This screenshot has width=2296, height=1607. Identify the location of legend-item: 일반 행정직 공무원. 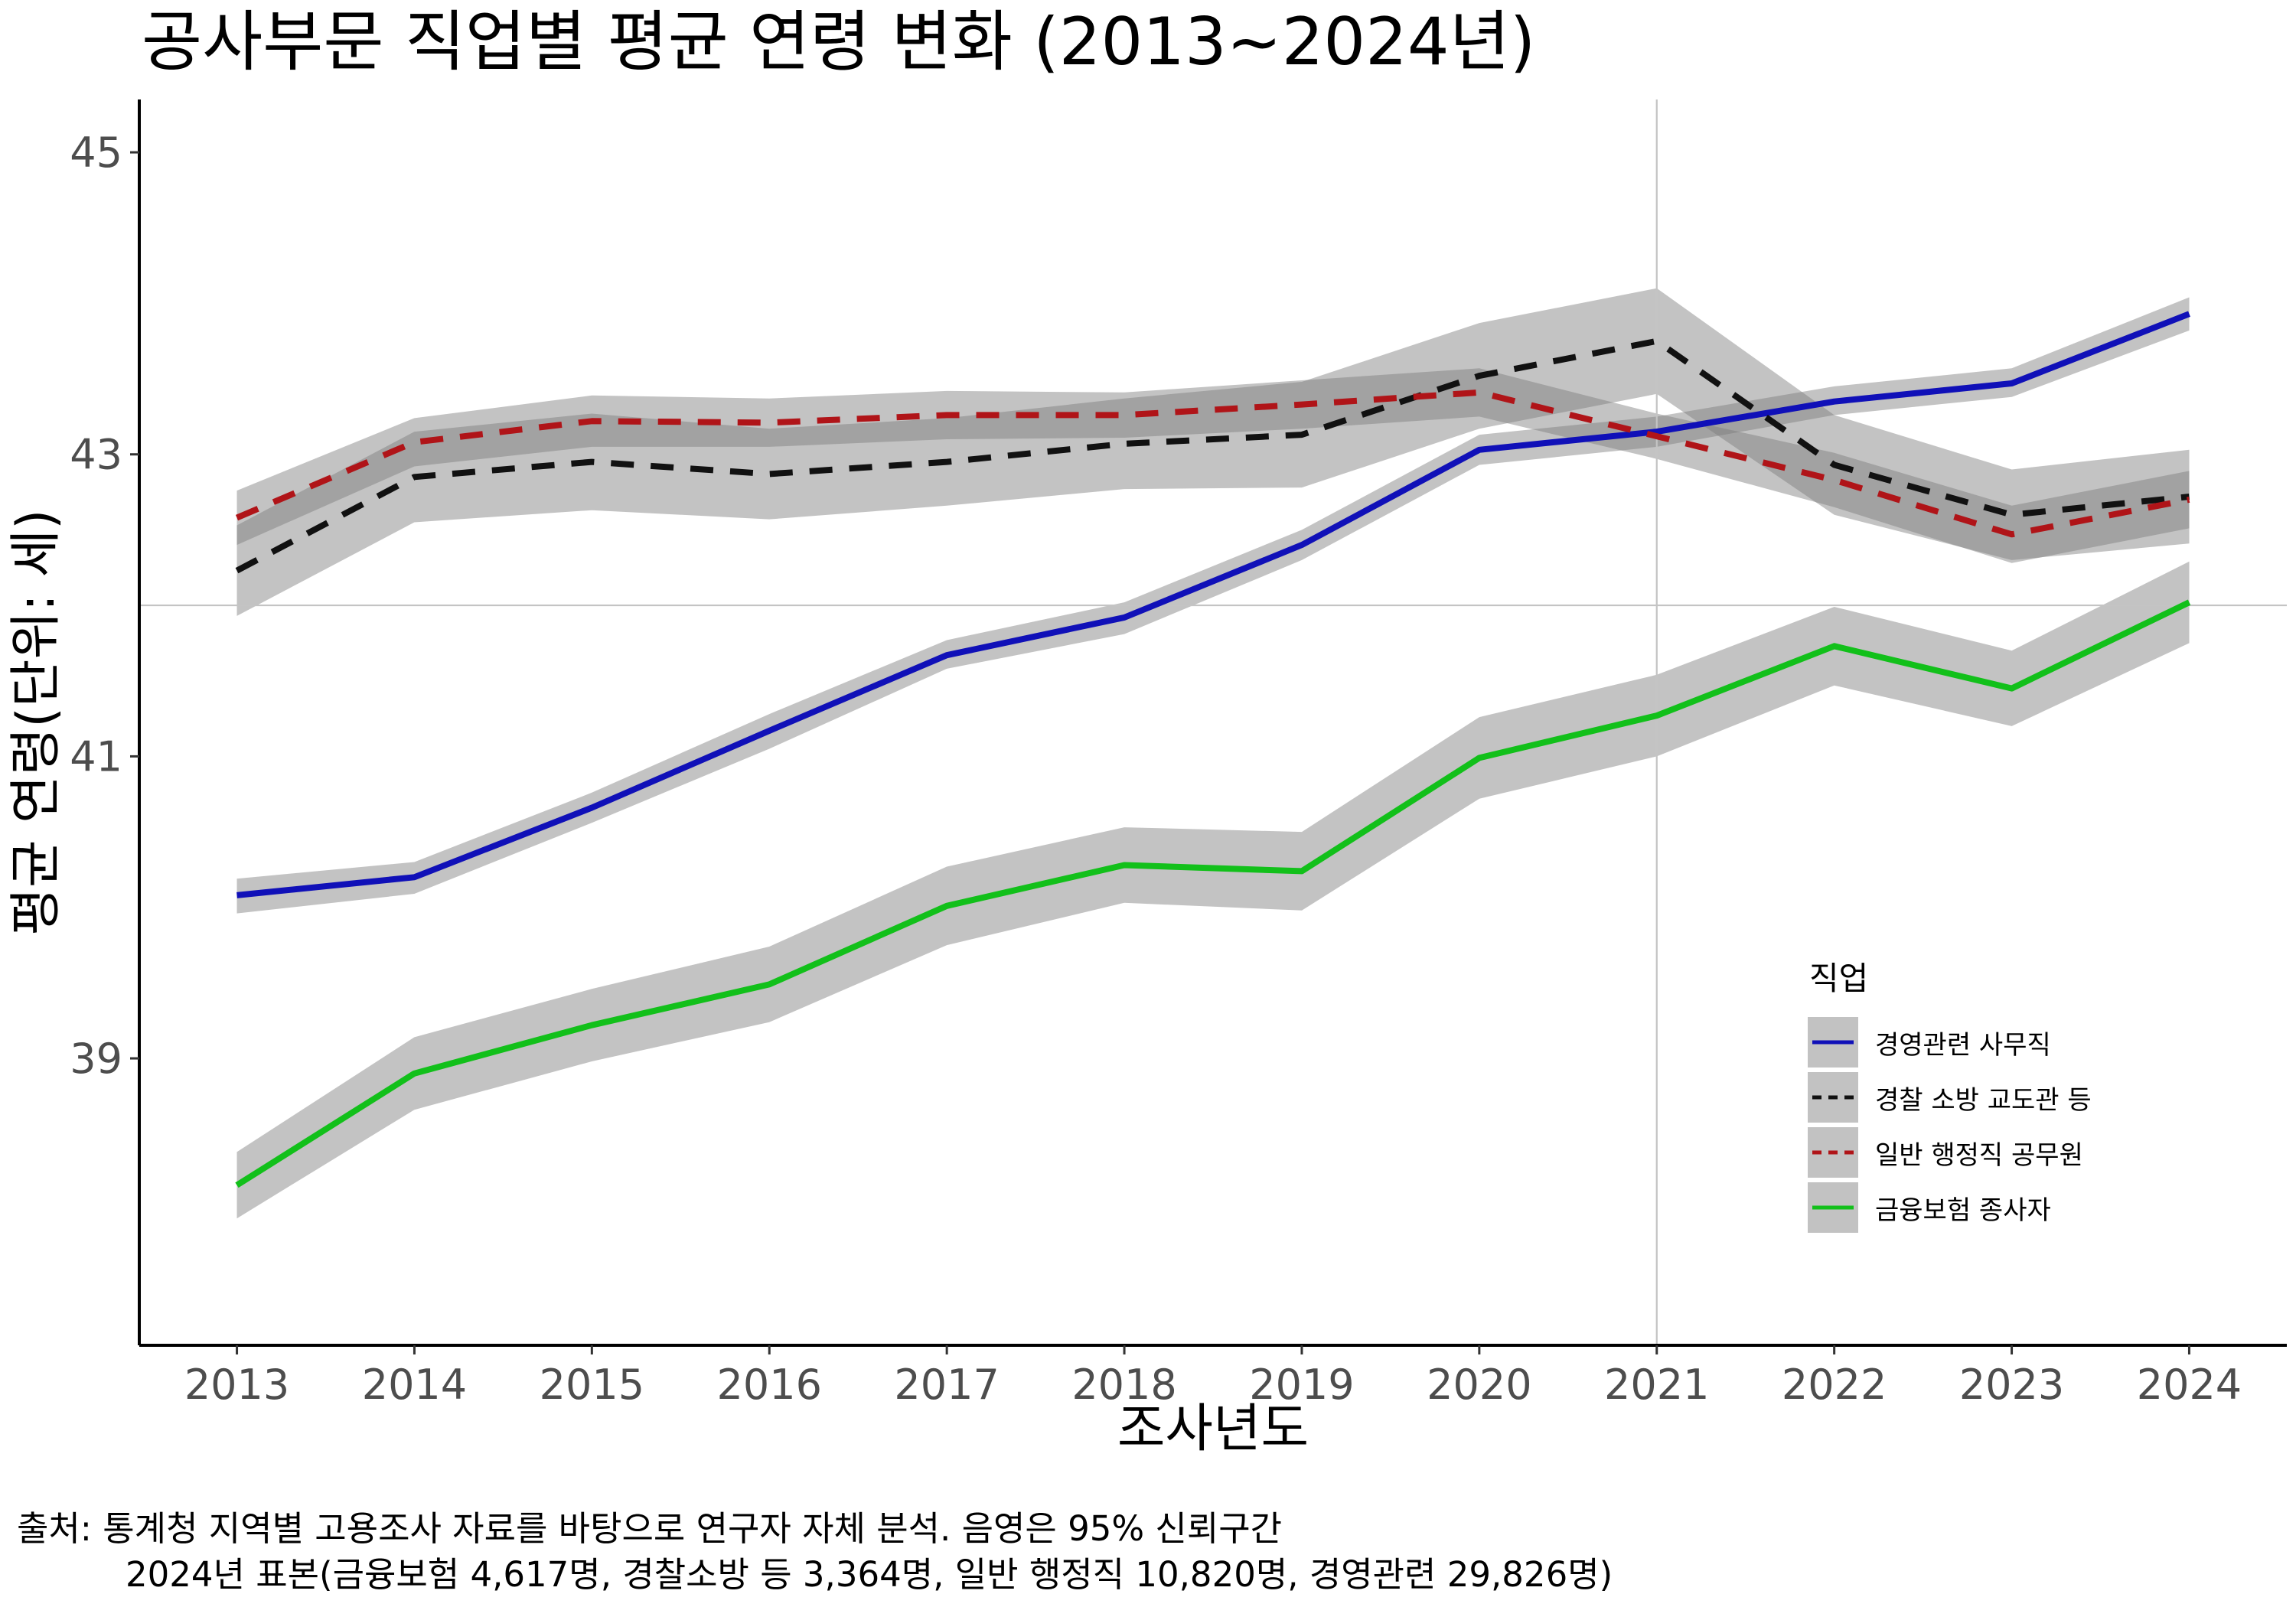
(1950, 1152).